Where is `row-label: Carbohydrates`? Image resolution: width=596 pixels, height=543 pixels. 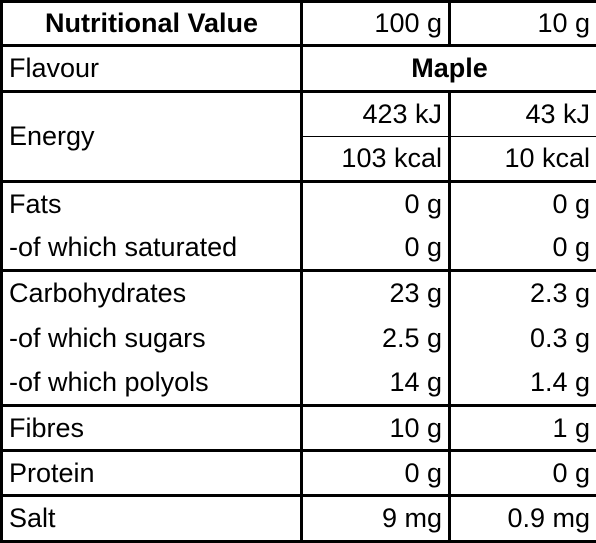 row-label: Carbohydrates is located at coordinates (152, 293).